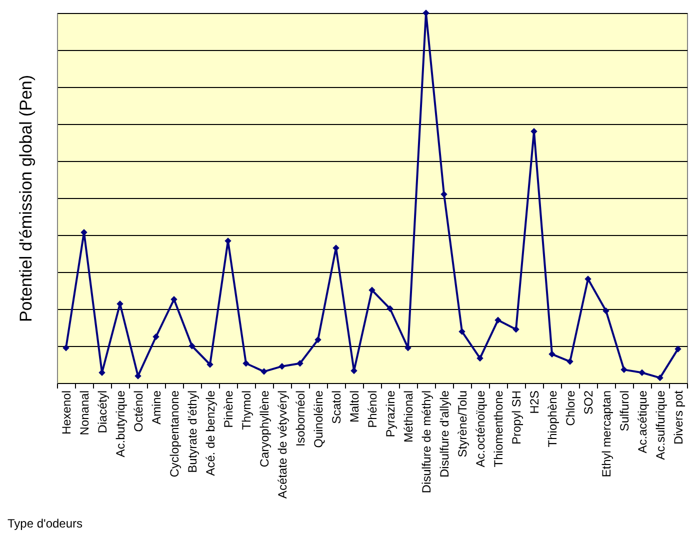  I want to click on x-tick-label: Thymol, so click(247, 410).